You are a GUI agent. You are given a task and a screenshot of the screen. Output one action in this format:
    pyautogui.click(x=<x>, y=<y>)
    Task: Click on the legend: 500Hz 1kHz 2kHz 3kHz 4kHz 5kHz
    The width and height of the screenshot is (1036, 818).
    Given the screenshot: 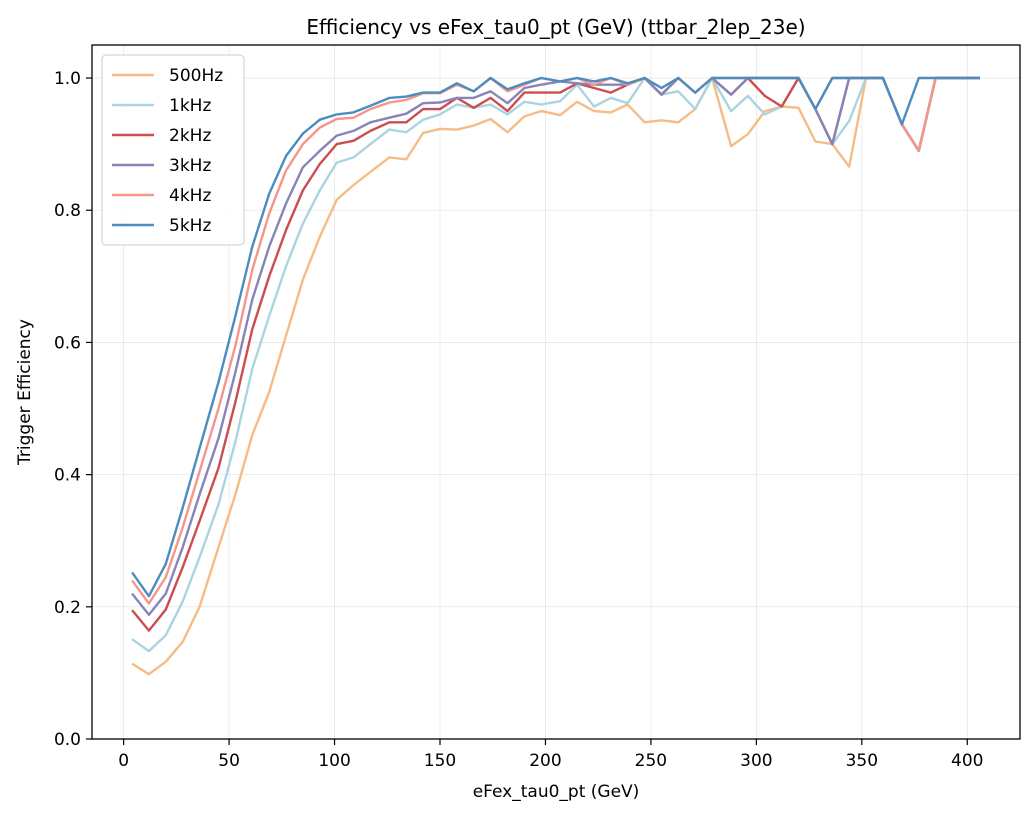 What is the action you would take?
    pyautogui.click(x=173, y=150)
    